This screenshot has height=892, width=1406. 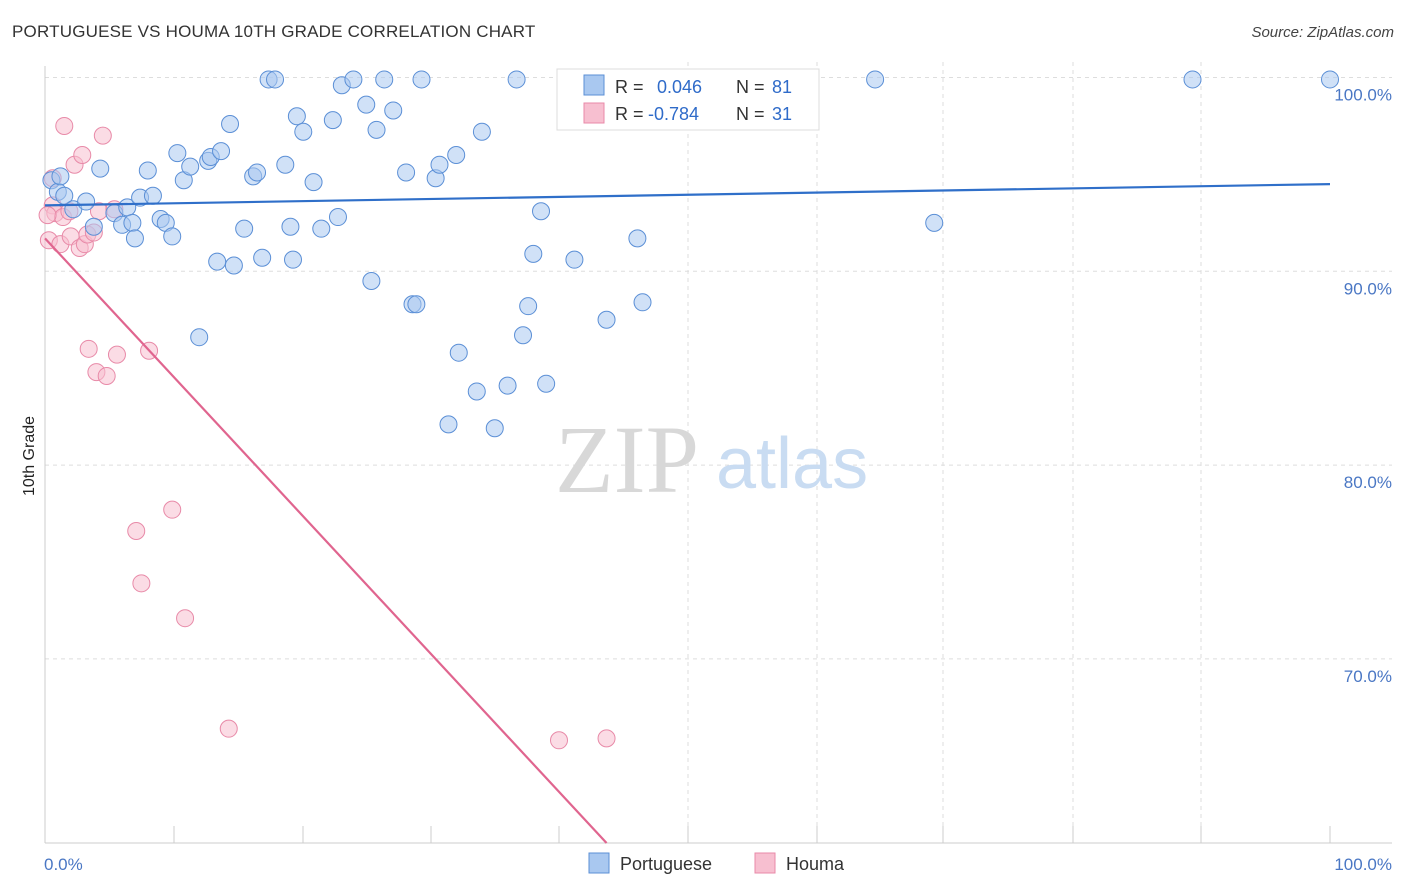 I want to click on correlation-legend: R = 0.046 N = 81 R = -0.784 N = 31, so click(x=688, y=99).